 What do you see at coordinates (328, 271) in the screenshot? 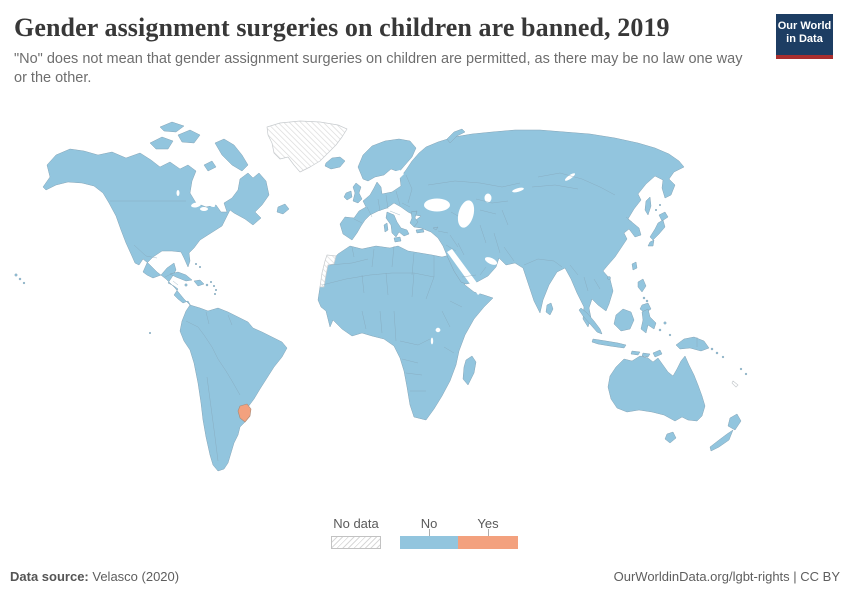
I see `region-western-sahara` at bounding box center [328, 271].